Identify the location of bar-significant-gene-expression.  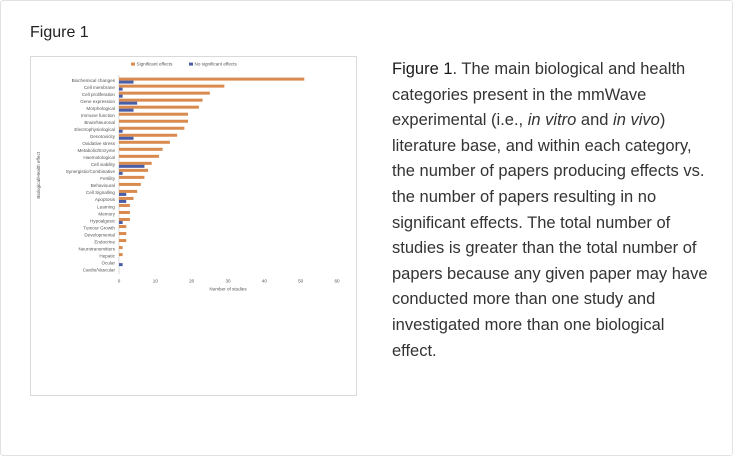
(161, 100).